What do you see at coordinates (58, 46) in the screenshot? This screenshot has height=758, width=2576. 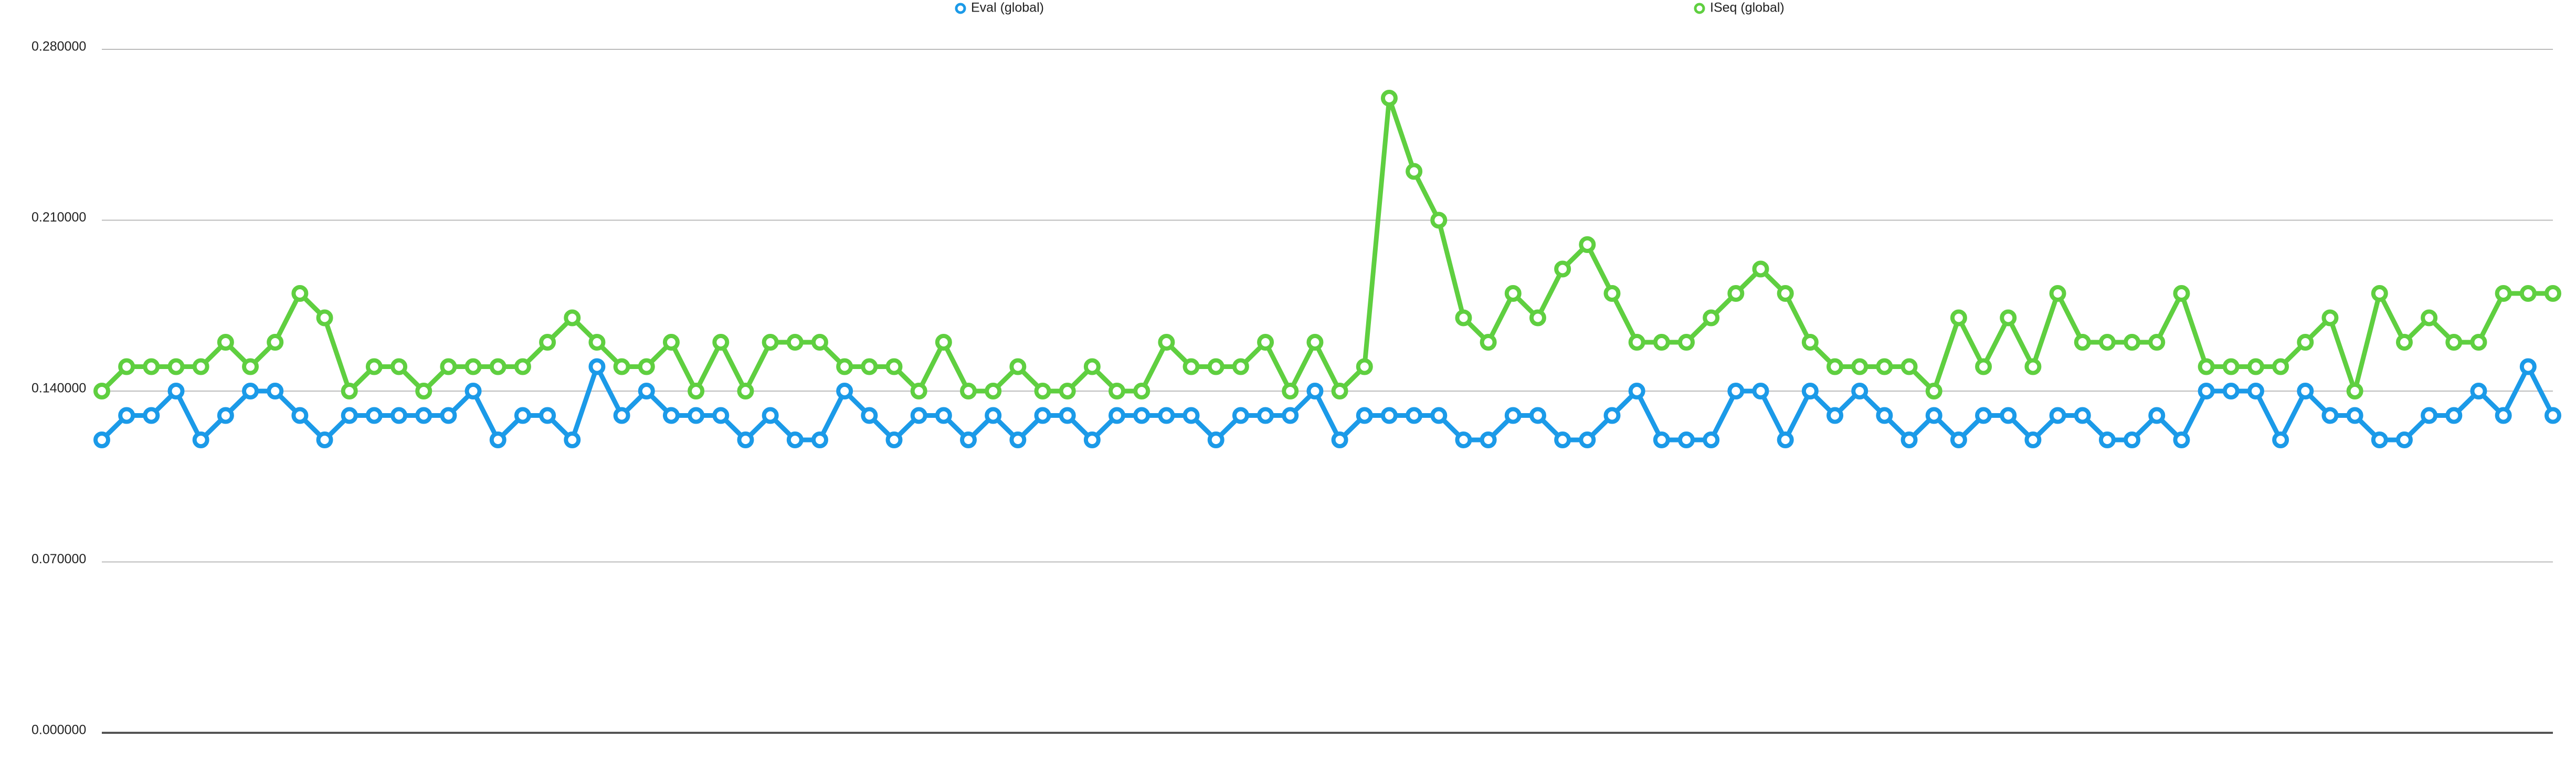 I see `y-tick-label: 0.280000` at bounding box center [58, 46].